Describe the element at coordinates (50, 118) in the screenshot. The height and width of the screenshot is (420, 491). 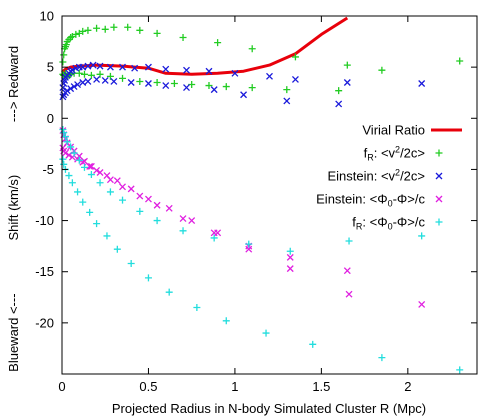
I see `y-tick-label: 0` at that location.